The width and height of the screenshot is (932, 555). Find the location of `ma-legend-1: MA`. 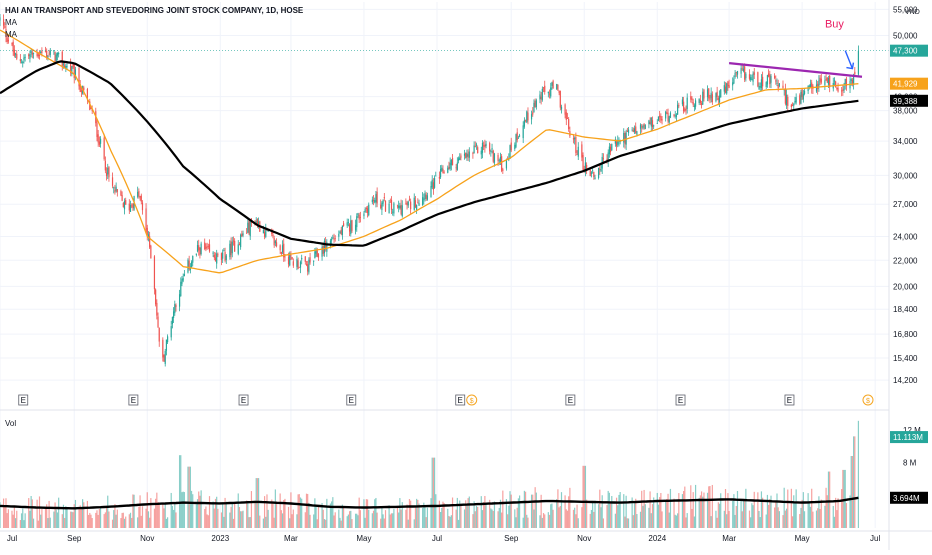

ma-legend-1: MA is located at coordinates (11, 22).